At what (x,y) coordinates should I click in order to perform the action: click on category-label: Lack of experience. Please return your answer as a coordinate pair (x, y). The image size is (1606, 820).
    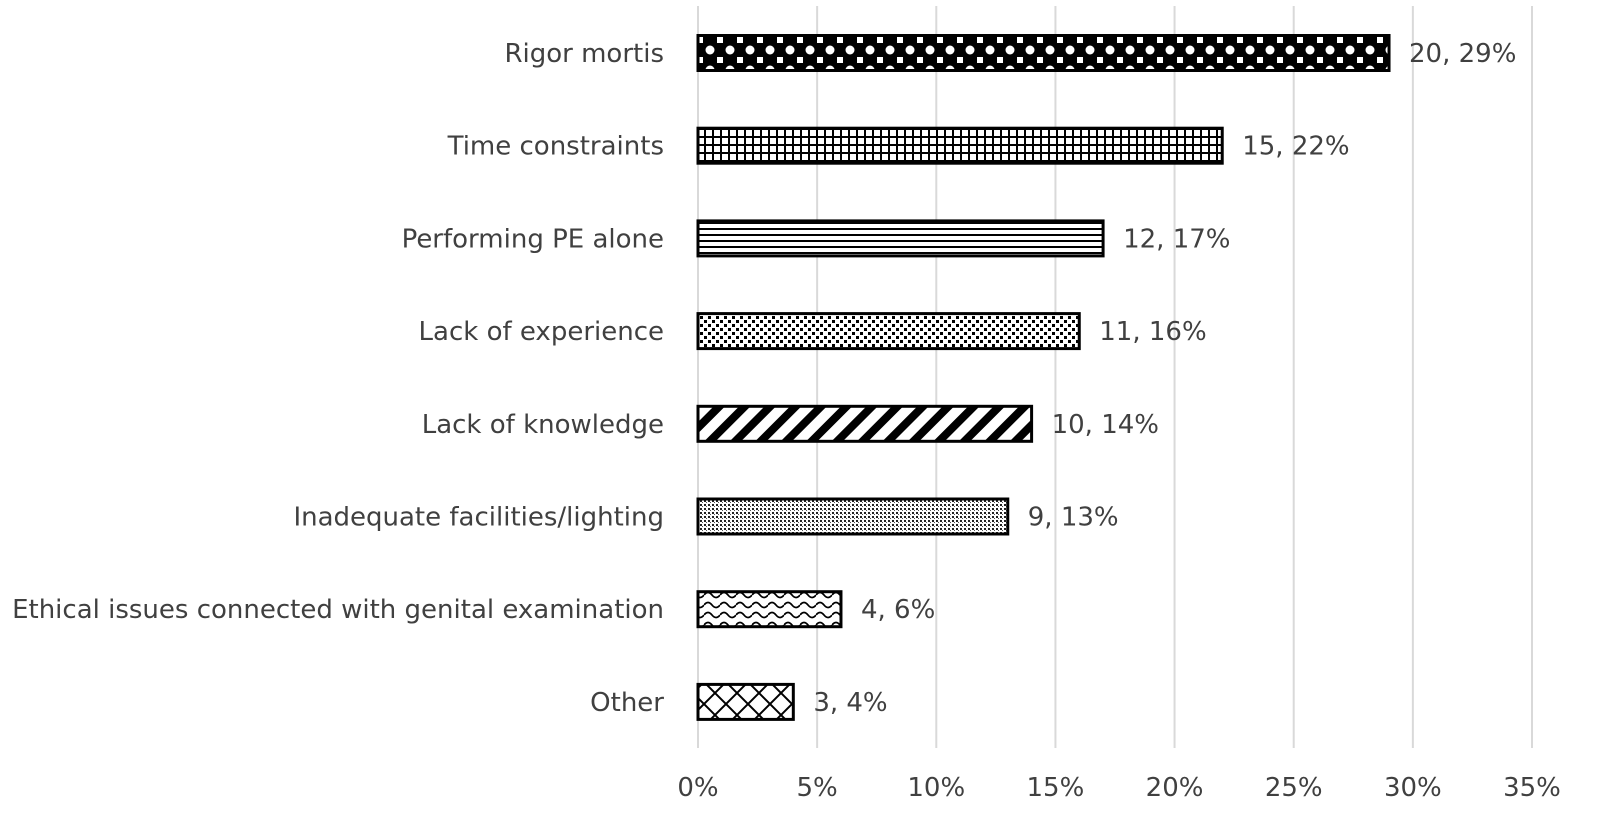
    Looking at the image, I should click on (541, 332).